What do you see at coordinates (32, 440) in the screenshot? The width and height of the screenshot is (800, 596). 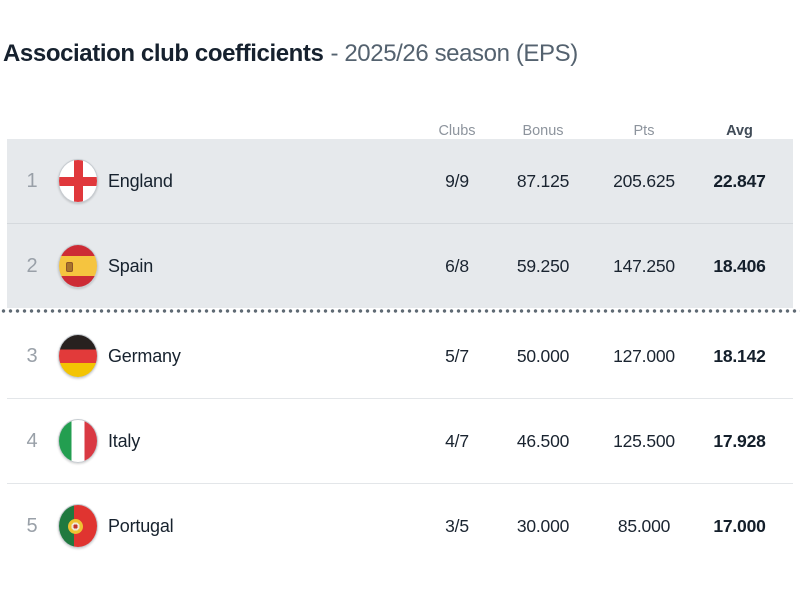 I see `rank-value: 4` at bounding box center [32, 440].